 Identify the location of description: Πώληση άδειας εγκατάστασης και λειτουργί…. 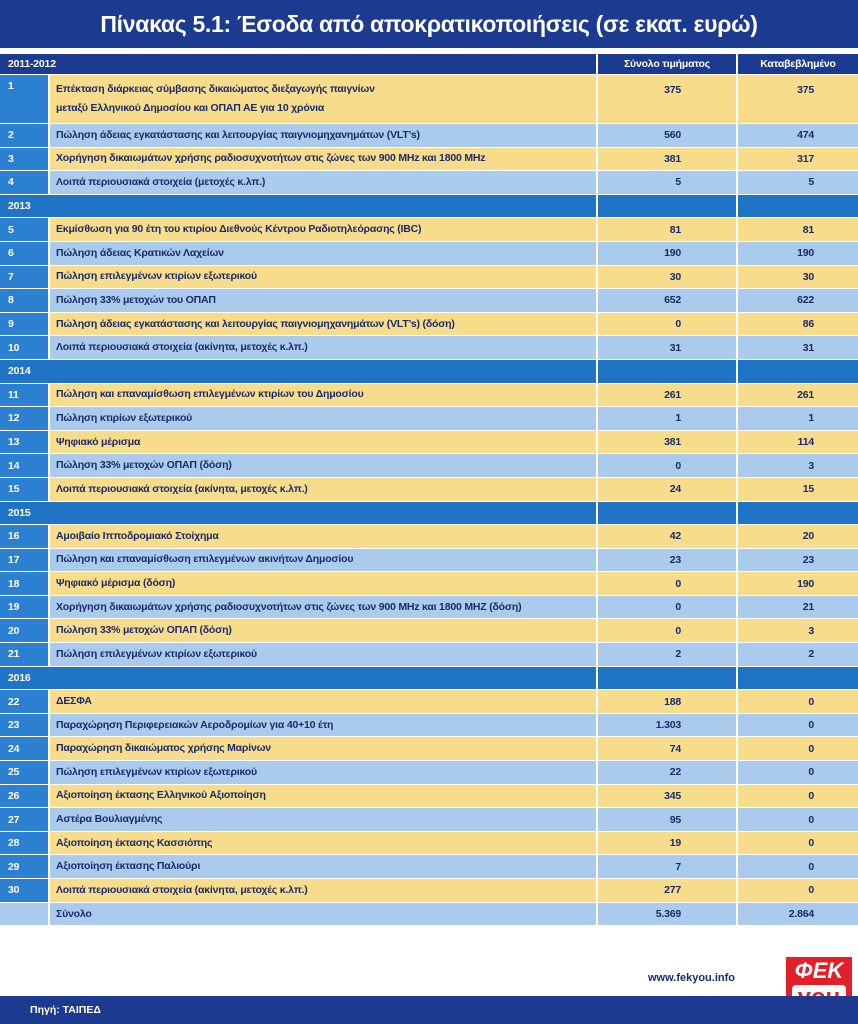
(324, 135).